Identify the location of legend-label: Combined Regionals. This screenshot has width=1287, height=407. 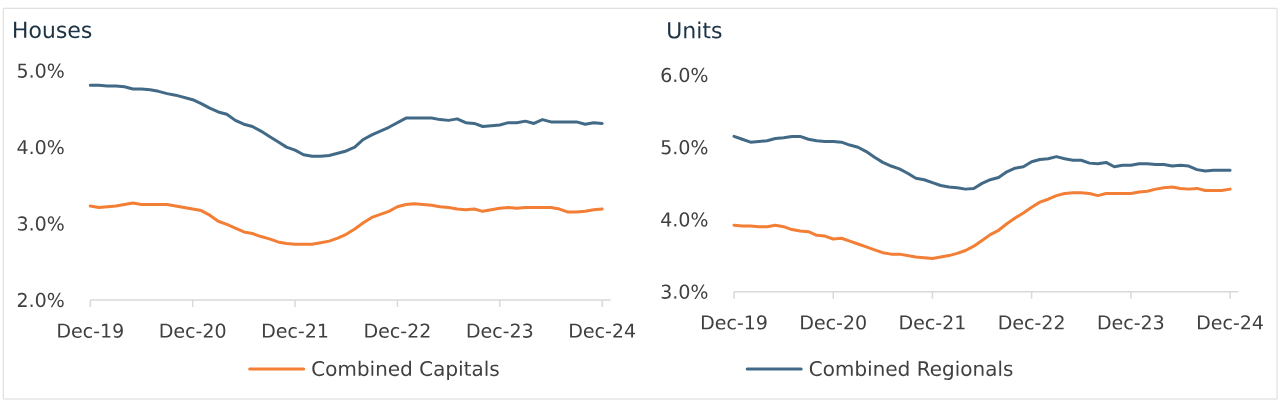
(911, 370).